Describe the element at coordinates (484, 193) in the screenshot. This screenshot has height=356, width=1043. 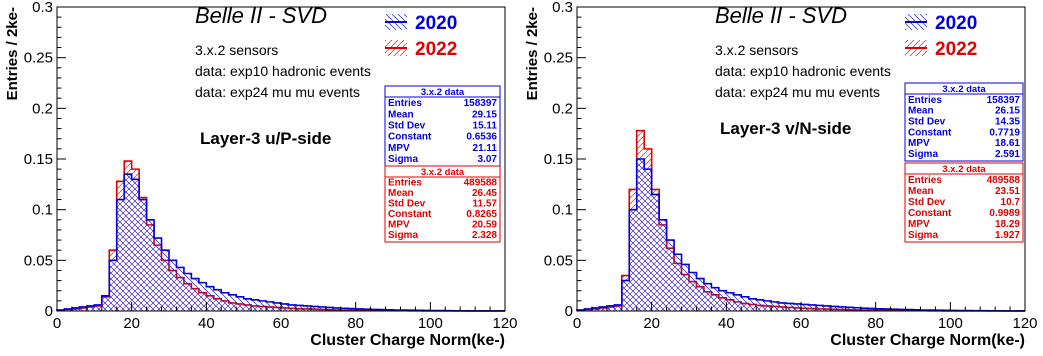
I see `stat-box-value: 26.45` at that location.